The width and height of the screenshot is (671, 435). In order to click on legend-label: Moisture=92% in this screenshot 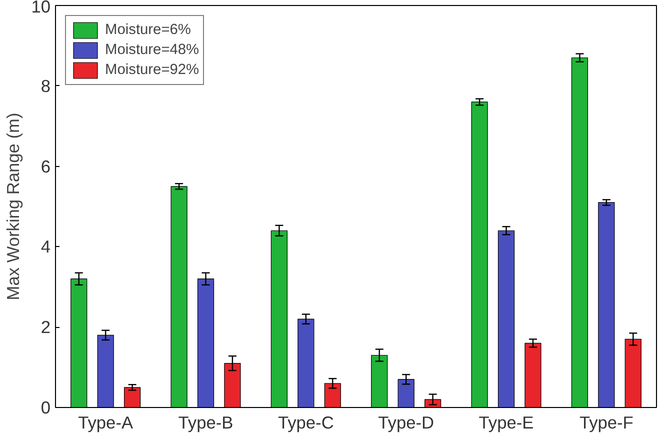, I will do `click(152, 70)`.